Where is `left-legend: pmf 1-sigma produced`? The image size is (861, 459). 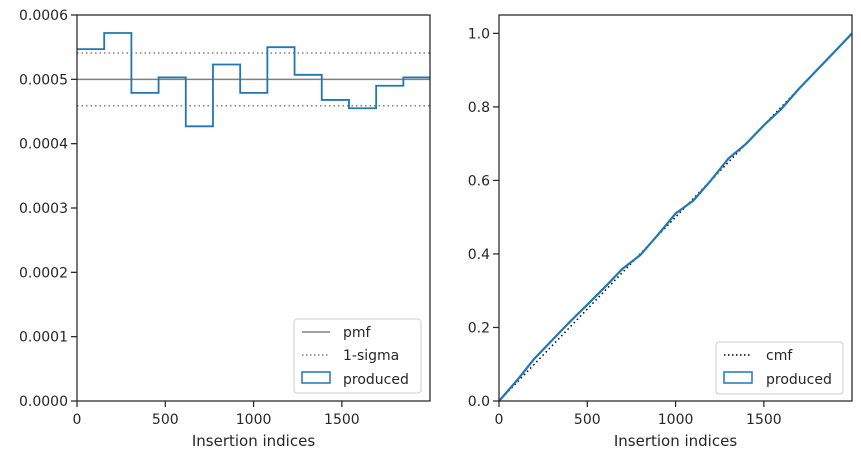
left-legend: pmf 1-sigma produced is located at coordinates (357, 356).